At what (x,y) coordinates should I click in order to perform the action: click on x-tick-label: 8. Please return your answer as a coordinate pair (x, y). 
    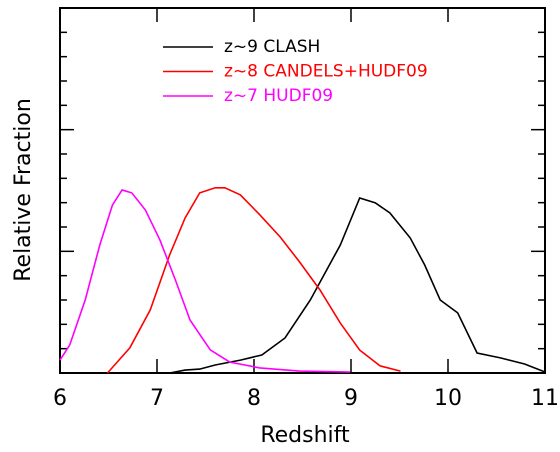
    Looking at the image, I should click on (254, 398).